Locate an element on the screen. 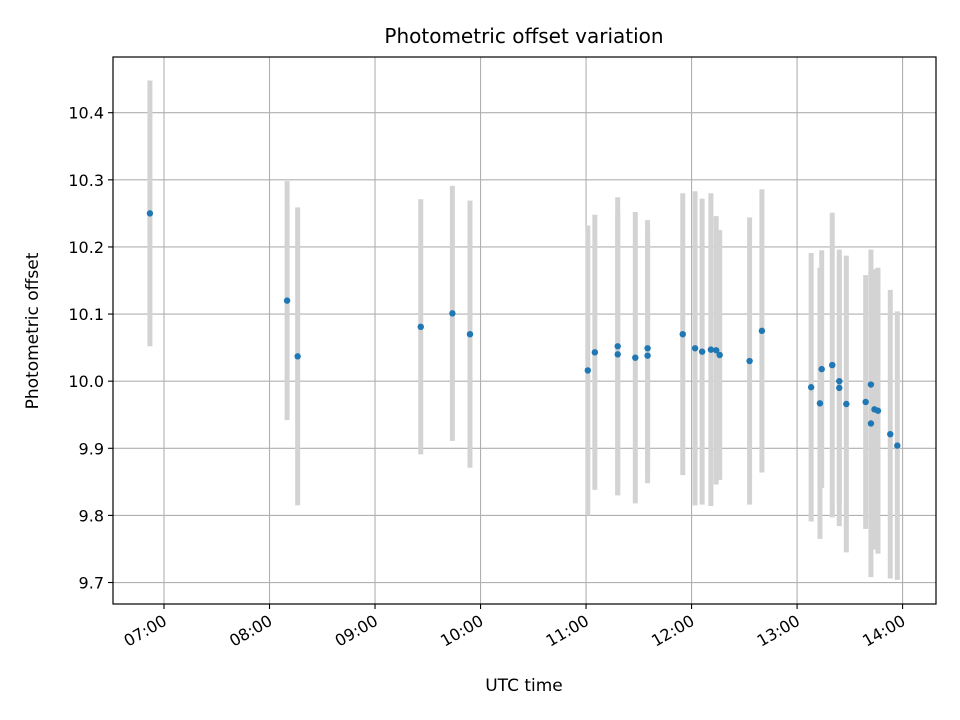 The width and height of the screenshot is (960, 720). x-tick-label: 11:00 is located at coordinates (567, 631).